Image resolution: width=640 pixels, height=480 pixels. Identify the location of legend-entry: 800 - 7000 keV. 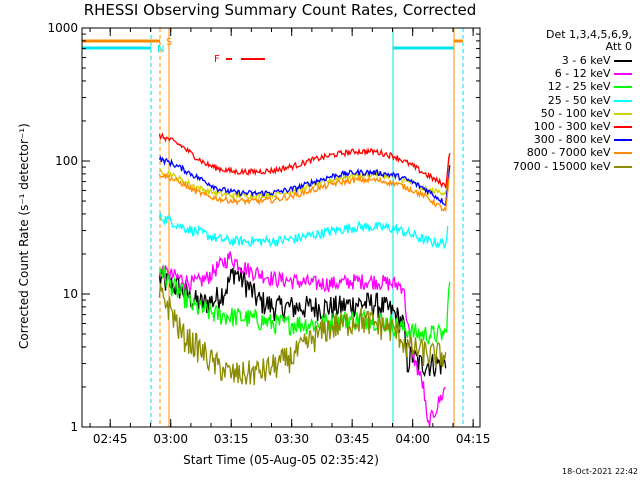
(579, 152).